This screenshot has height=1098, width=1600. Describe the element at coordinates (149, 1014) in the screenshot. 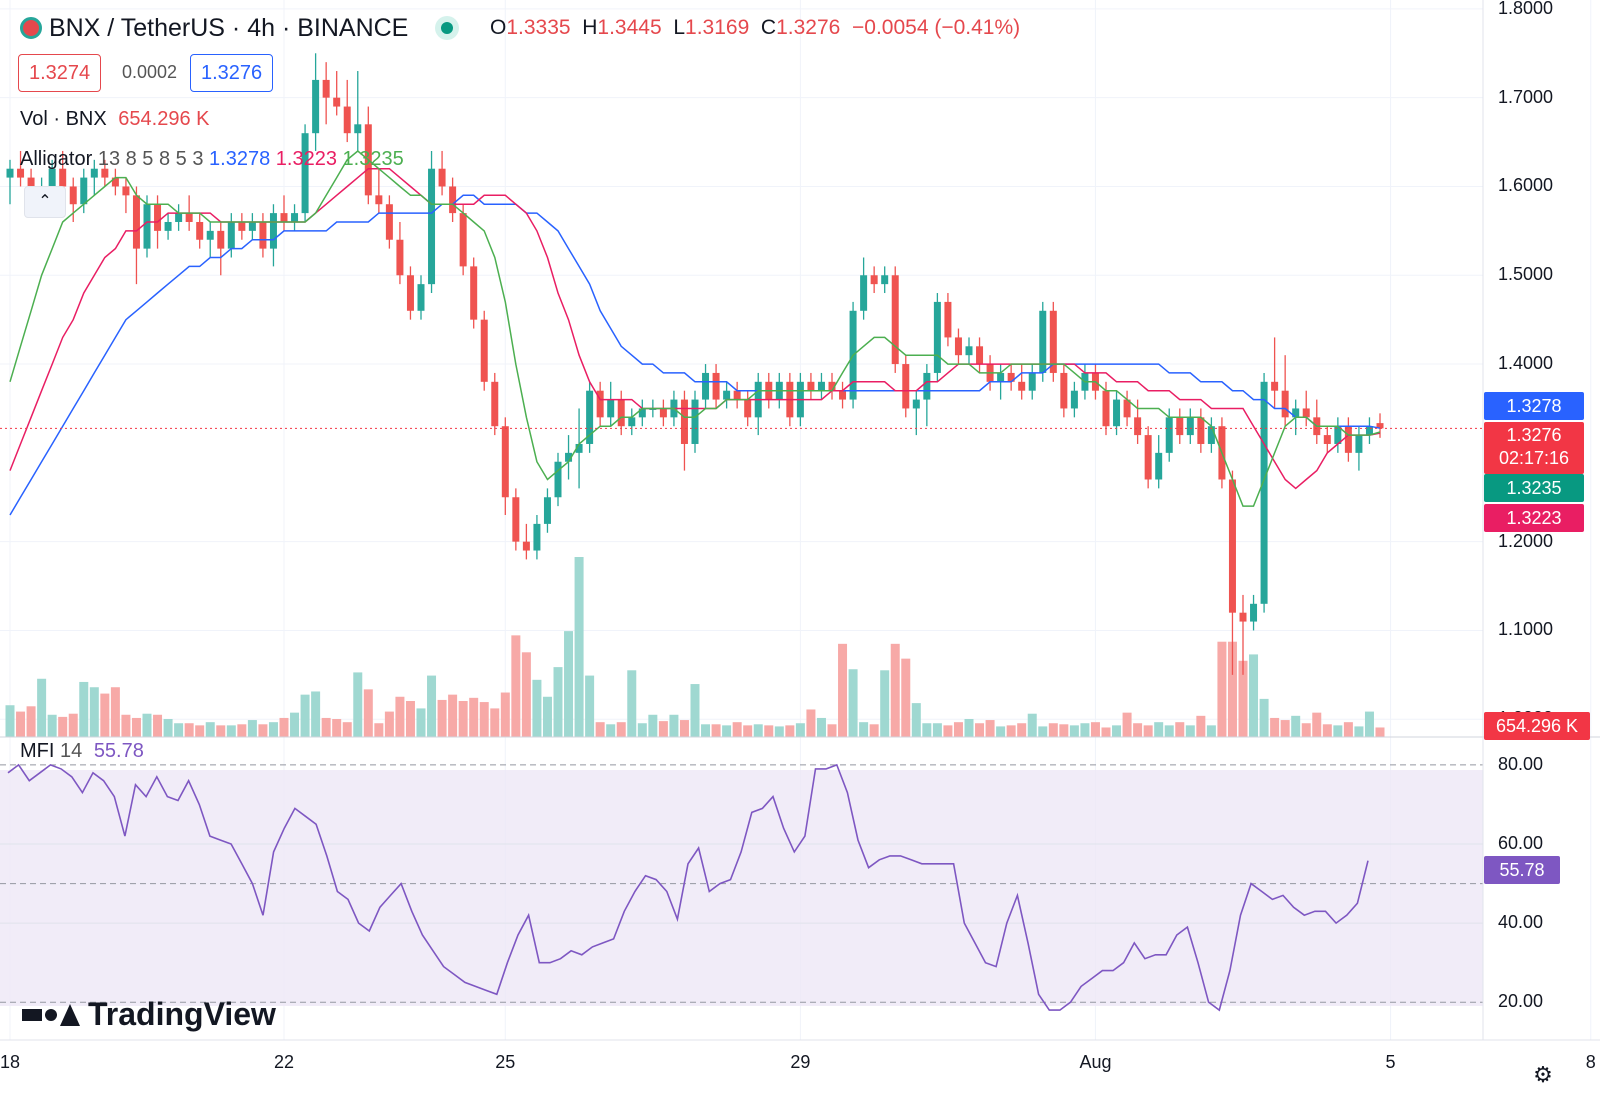

I see `tradingview-logo: TradingView` at that location.